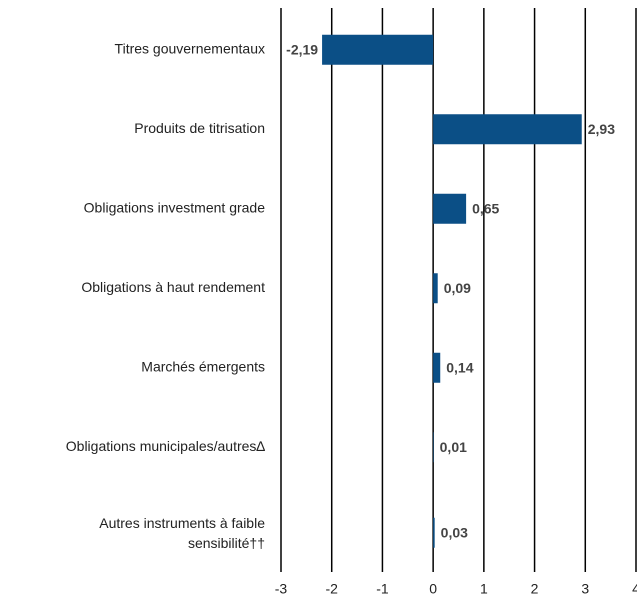 Image resolution: width=637 pixels, height=600 pixels. Describe the element at coordinates (190, 48) in the screenshot. I see `y-tick-label: Titres gouvernementaux` at that location.